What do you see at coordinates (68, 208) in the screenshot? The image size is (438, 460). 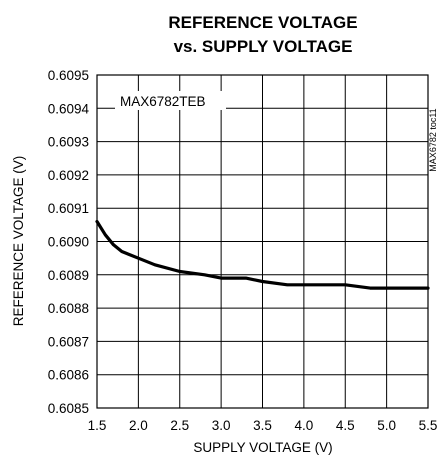 I see `y-tick-label: 0.6091` at bounding box center [68, 208].